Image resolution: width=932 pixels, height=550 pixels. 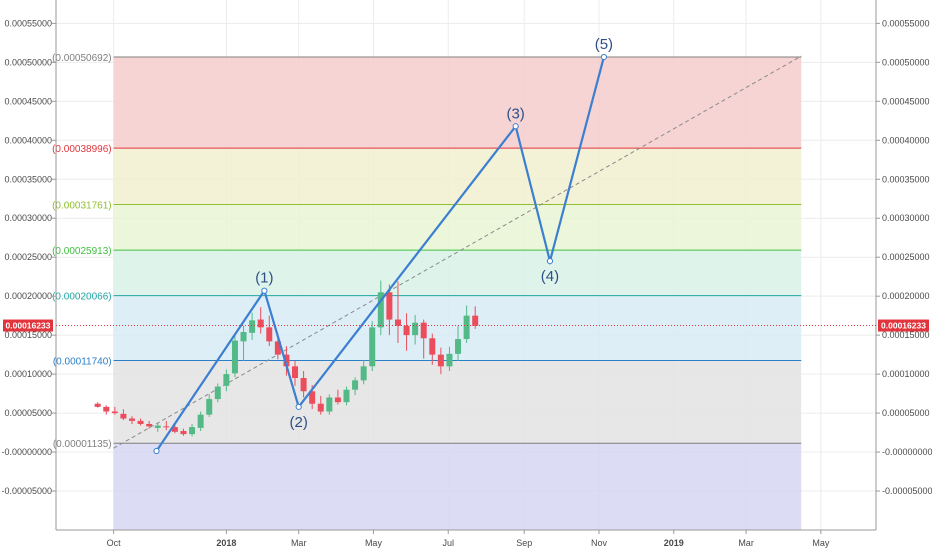 What do you see at coordinates (299, 422) in the screenshot?
I see `wave-label: (2)` at bounding box center [299, 422].